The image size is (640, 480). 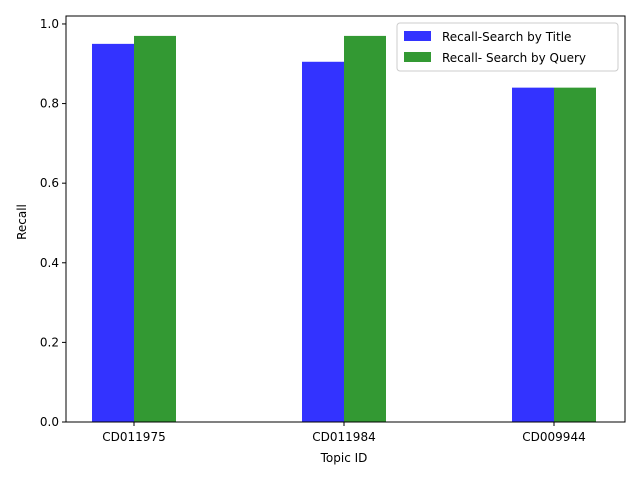 What do you see at coordinates (22, 222) in the screenshot?
I see `y-axis-label: Recall` at bounding box center [22, 222].